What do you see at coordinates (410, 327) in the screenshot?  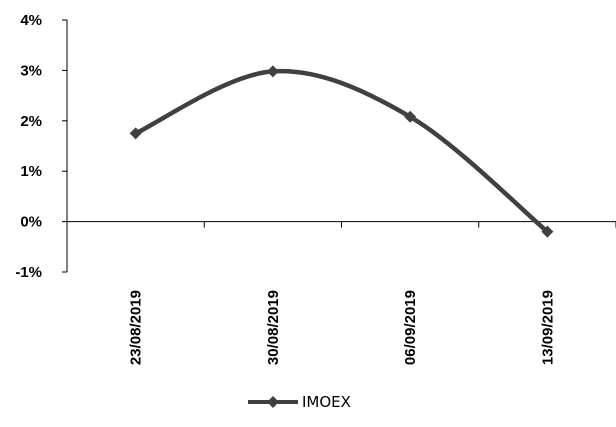 I see `x-tick-label: 06/09/2019` at bounding box center [410, 327].